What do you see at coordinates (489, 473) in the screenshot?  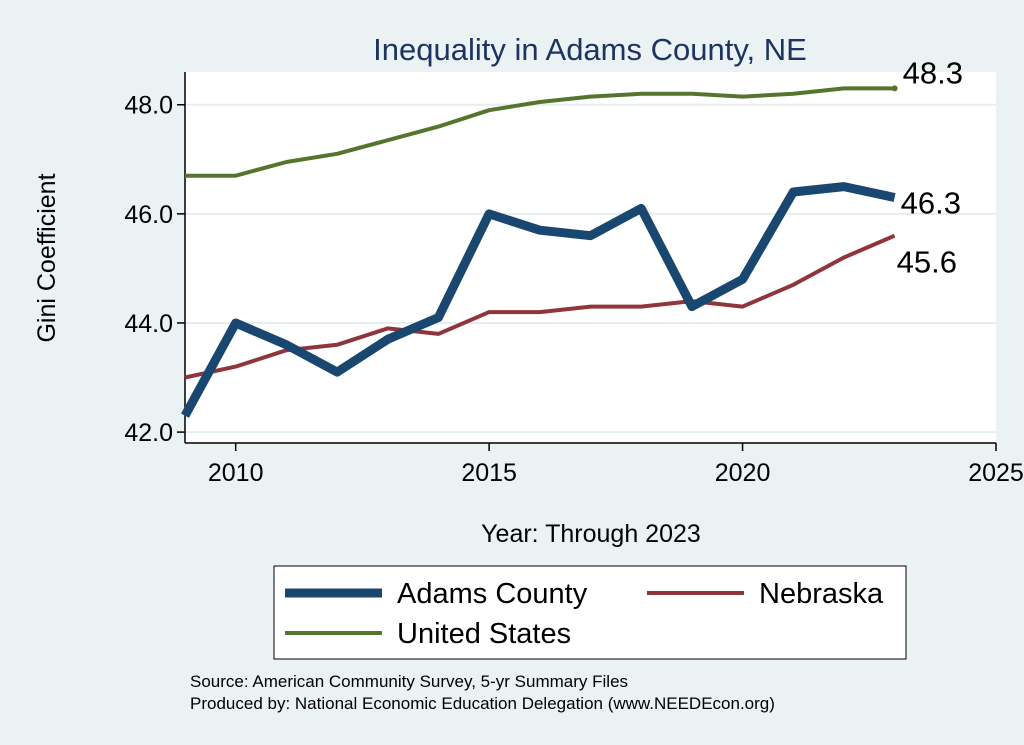 I see `x-tick-label: 2015` at bounding box center [489, 473].